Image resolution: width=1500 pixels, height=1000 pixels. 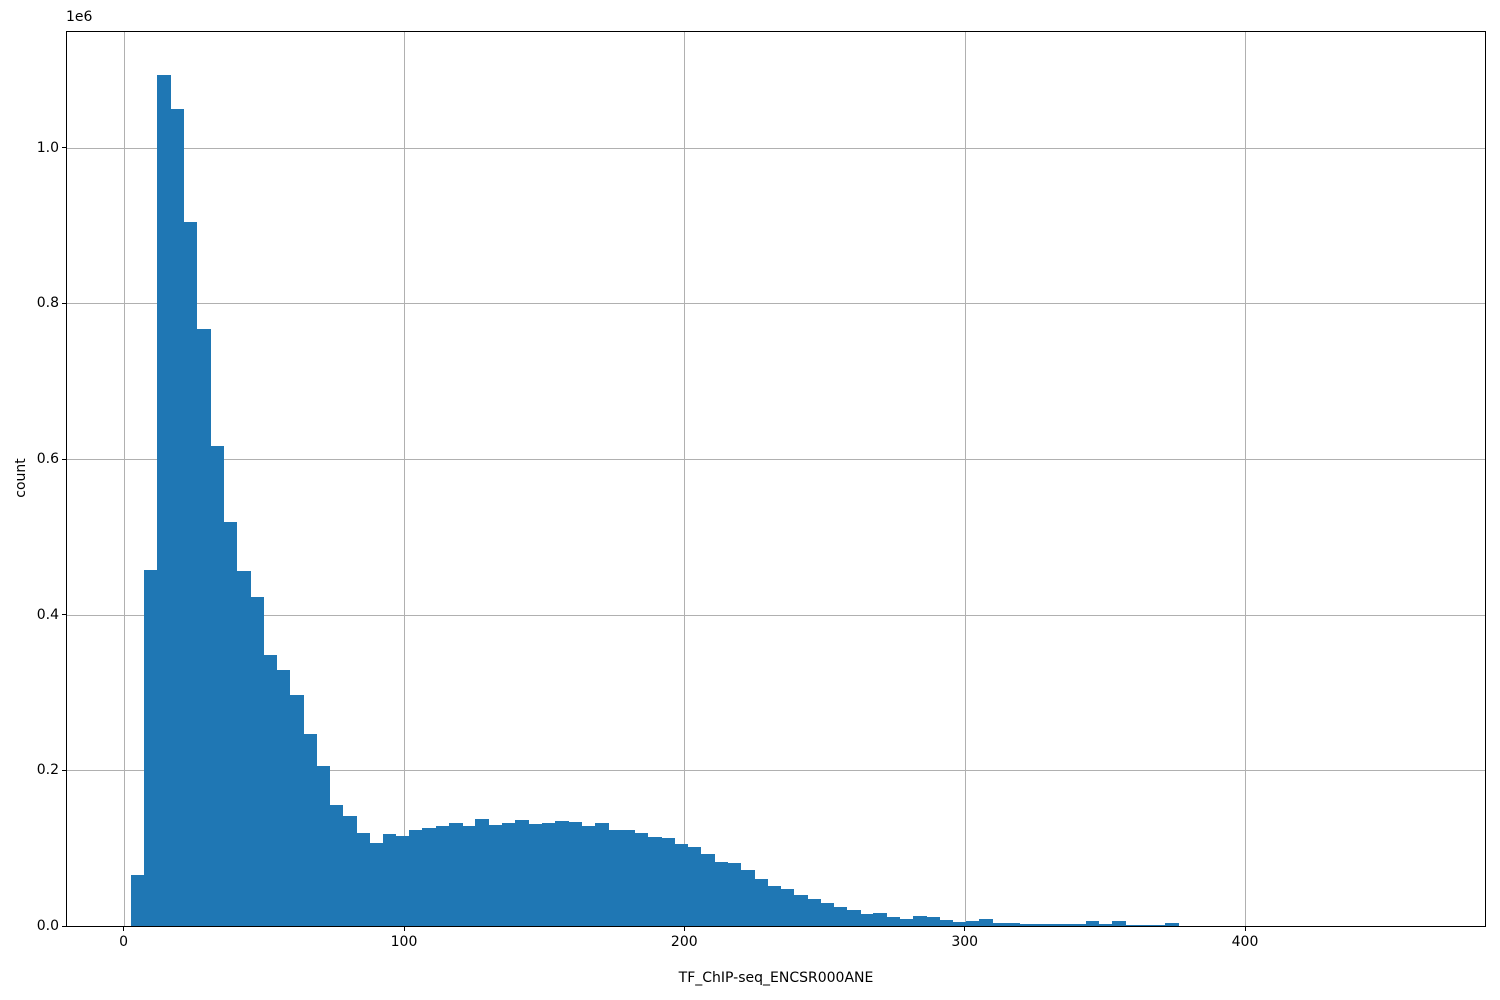 What do you see at coordinates (965, 942) in the screenshot?
I see `x-tick-label: 300` at bounding box center [965, 942].